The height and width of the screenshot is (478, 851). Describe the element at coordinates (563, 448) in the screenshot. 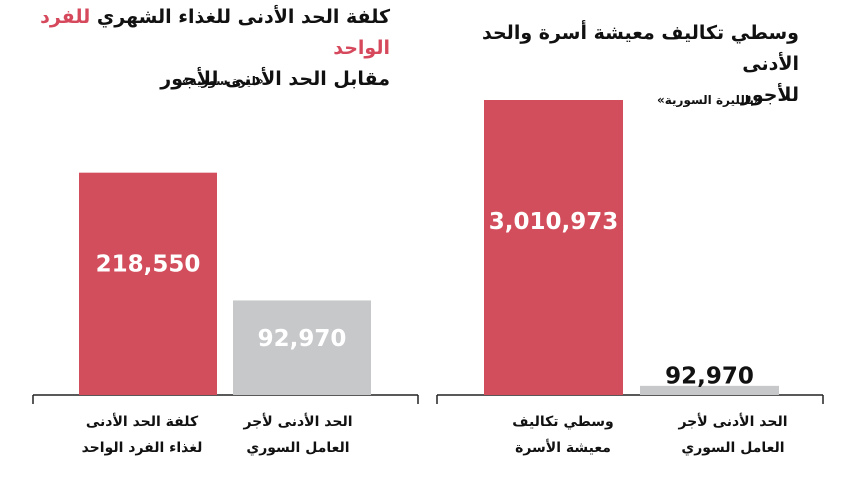

I see `category-line: معيشة الأسرة` at that location.